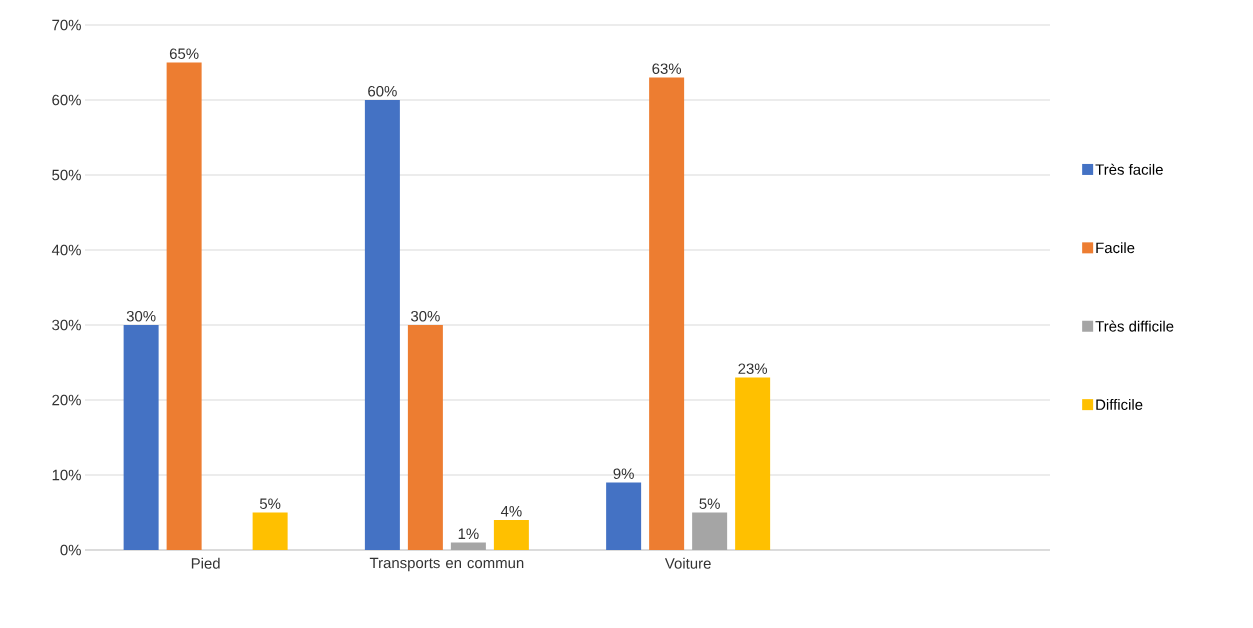 The image size is (1253, 628). What do you see at coordinates (753, 368) in the screenshot?
I see `data-label: 23%` at bounding box center [753, 368].